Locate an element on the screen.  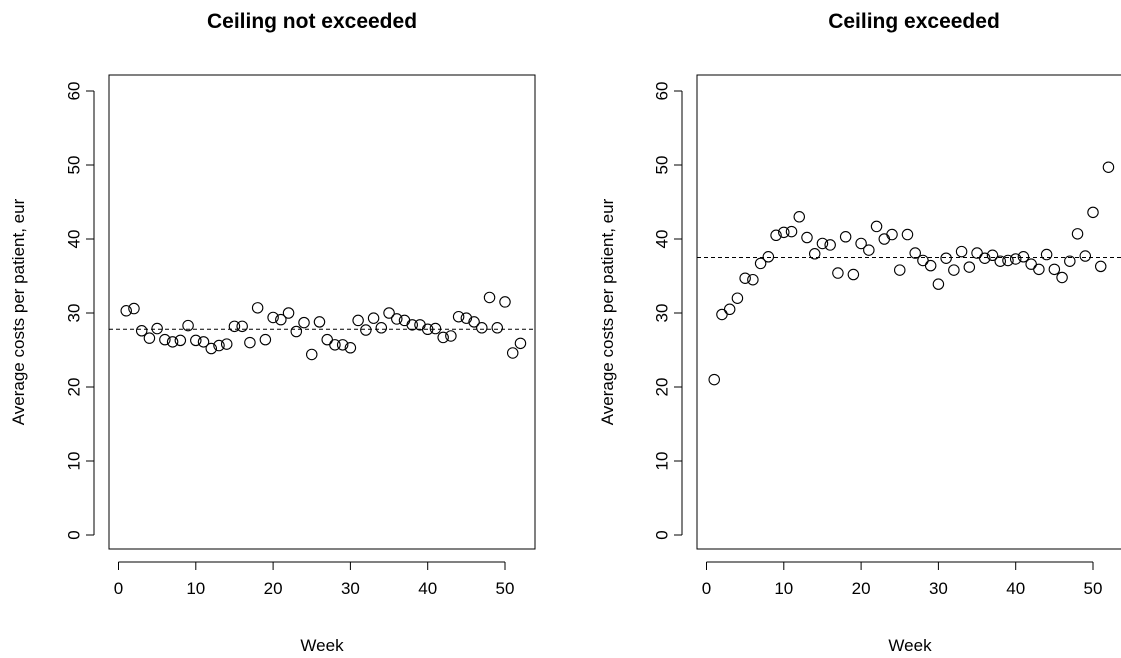
x-tick-label: 0 is located at coordinates (706, 588).